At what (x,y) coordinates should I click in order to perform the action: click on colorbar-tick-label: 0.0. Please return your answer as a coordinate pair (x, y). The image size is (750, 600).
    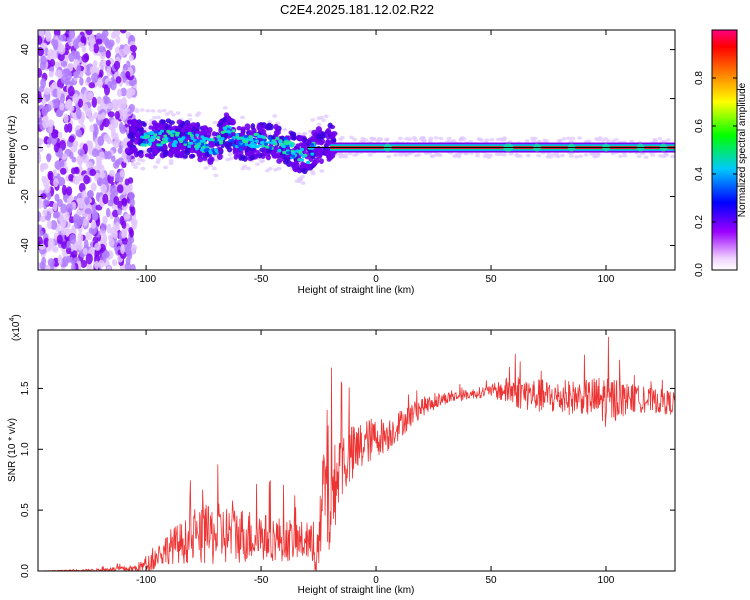
    Looking at the image, I should click on (699, 270).